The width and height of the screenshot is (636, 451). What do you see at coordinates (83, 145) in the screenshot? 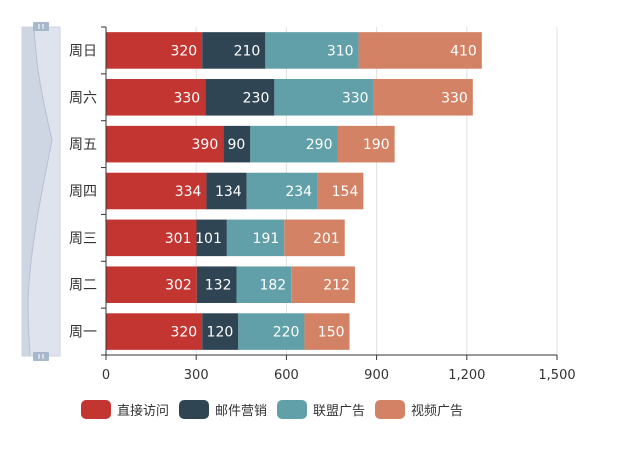
I see `y-category-label: 周五` at bounding box center [83, 145].